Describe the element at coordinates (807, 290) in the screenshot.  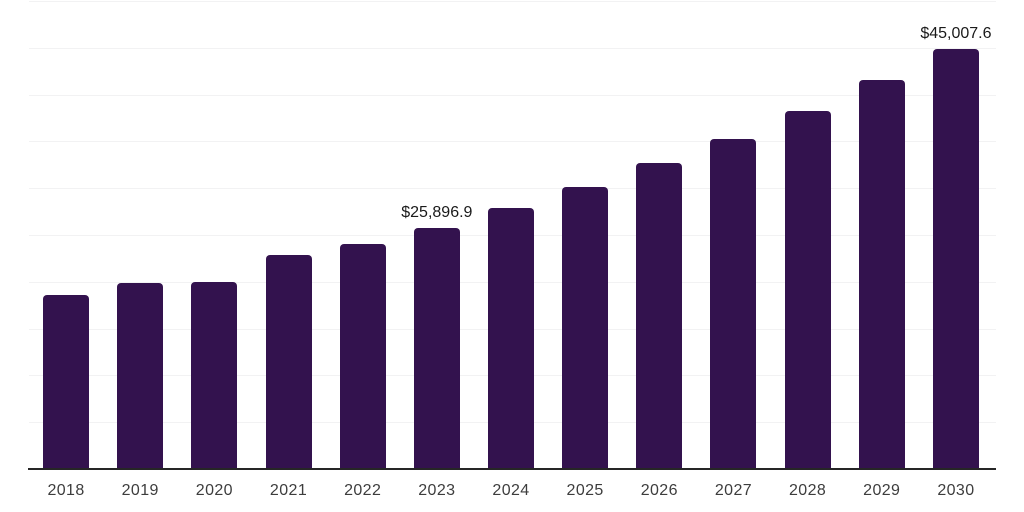
I see `bar-2028` at that location.